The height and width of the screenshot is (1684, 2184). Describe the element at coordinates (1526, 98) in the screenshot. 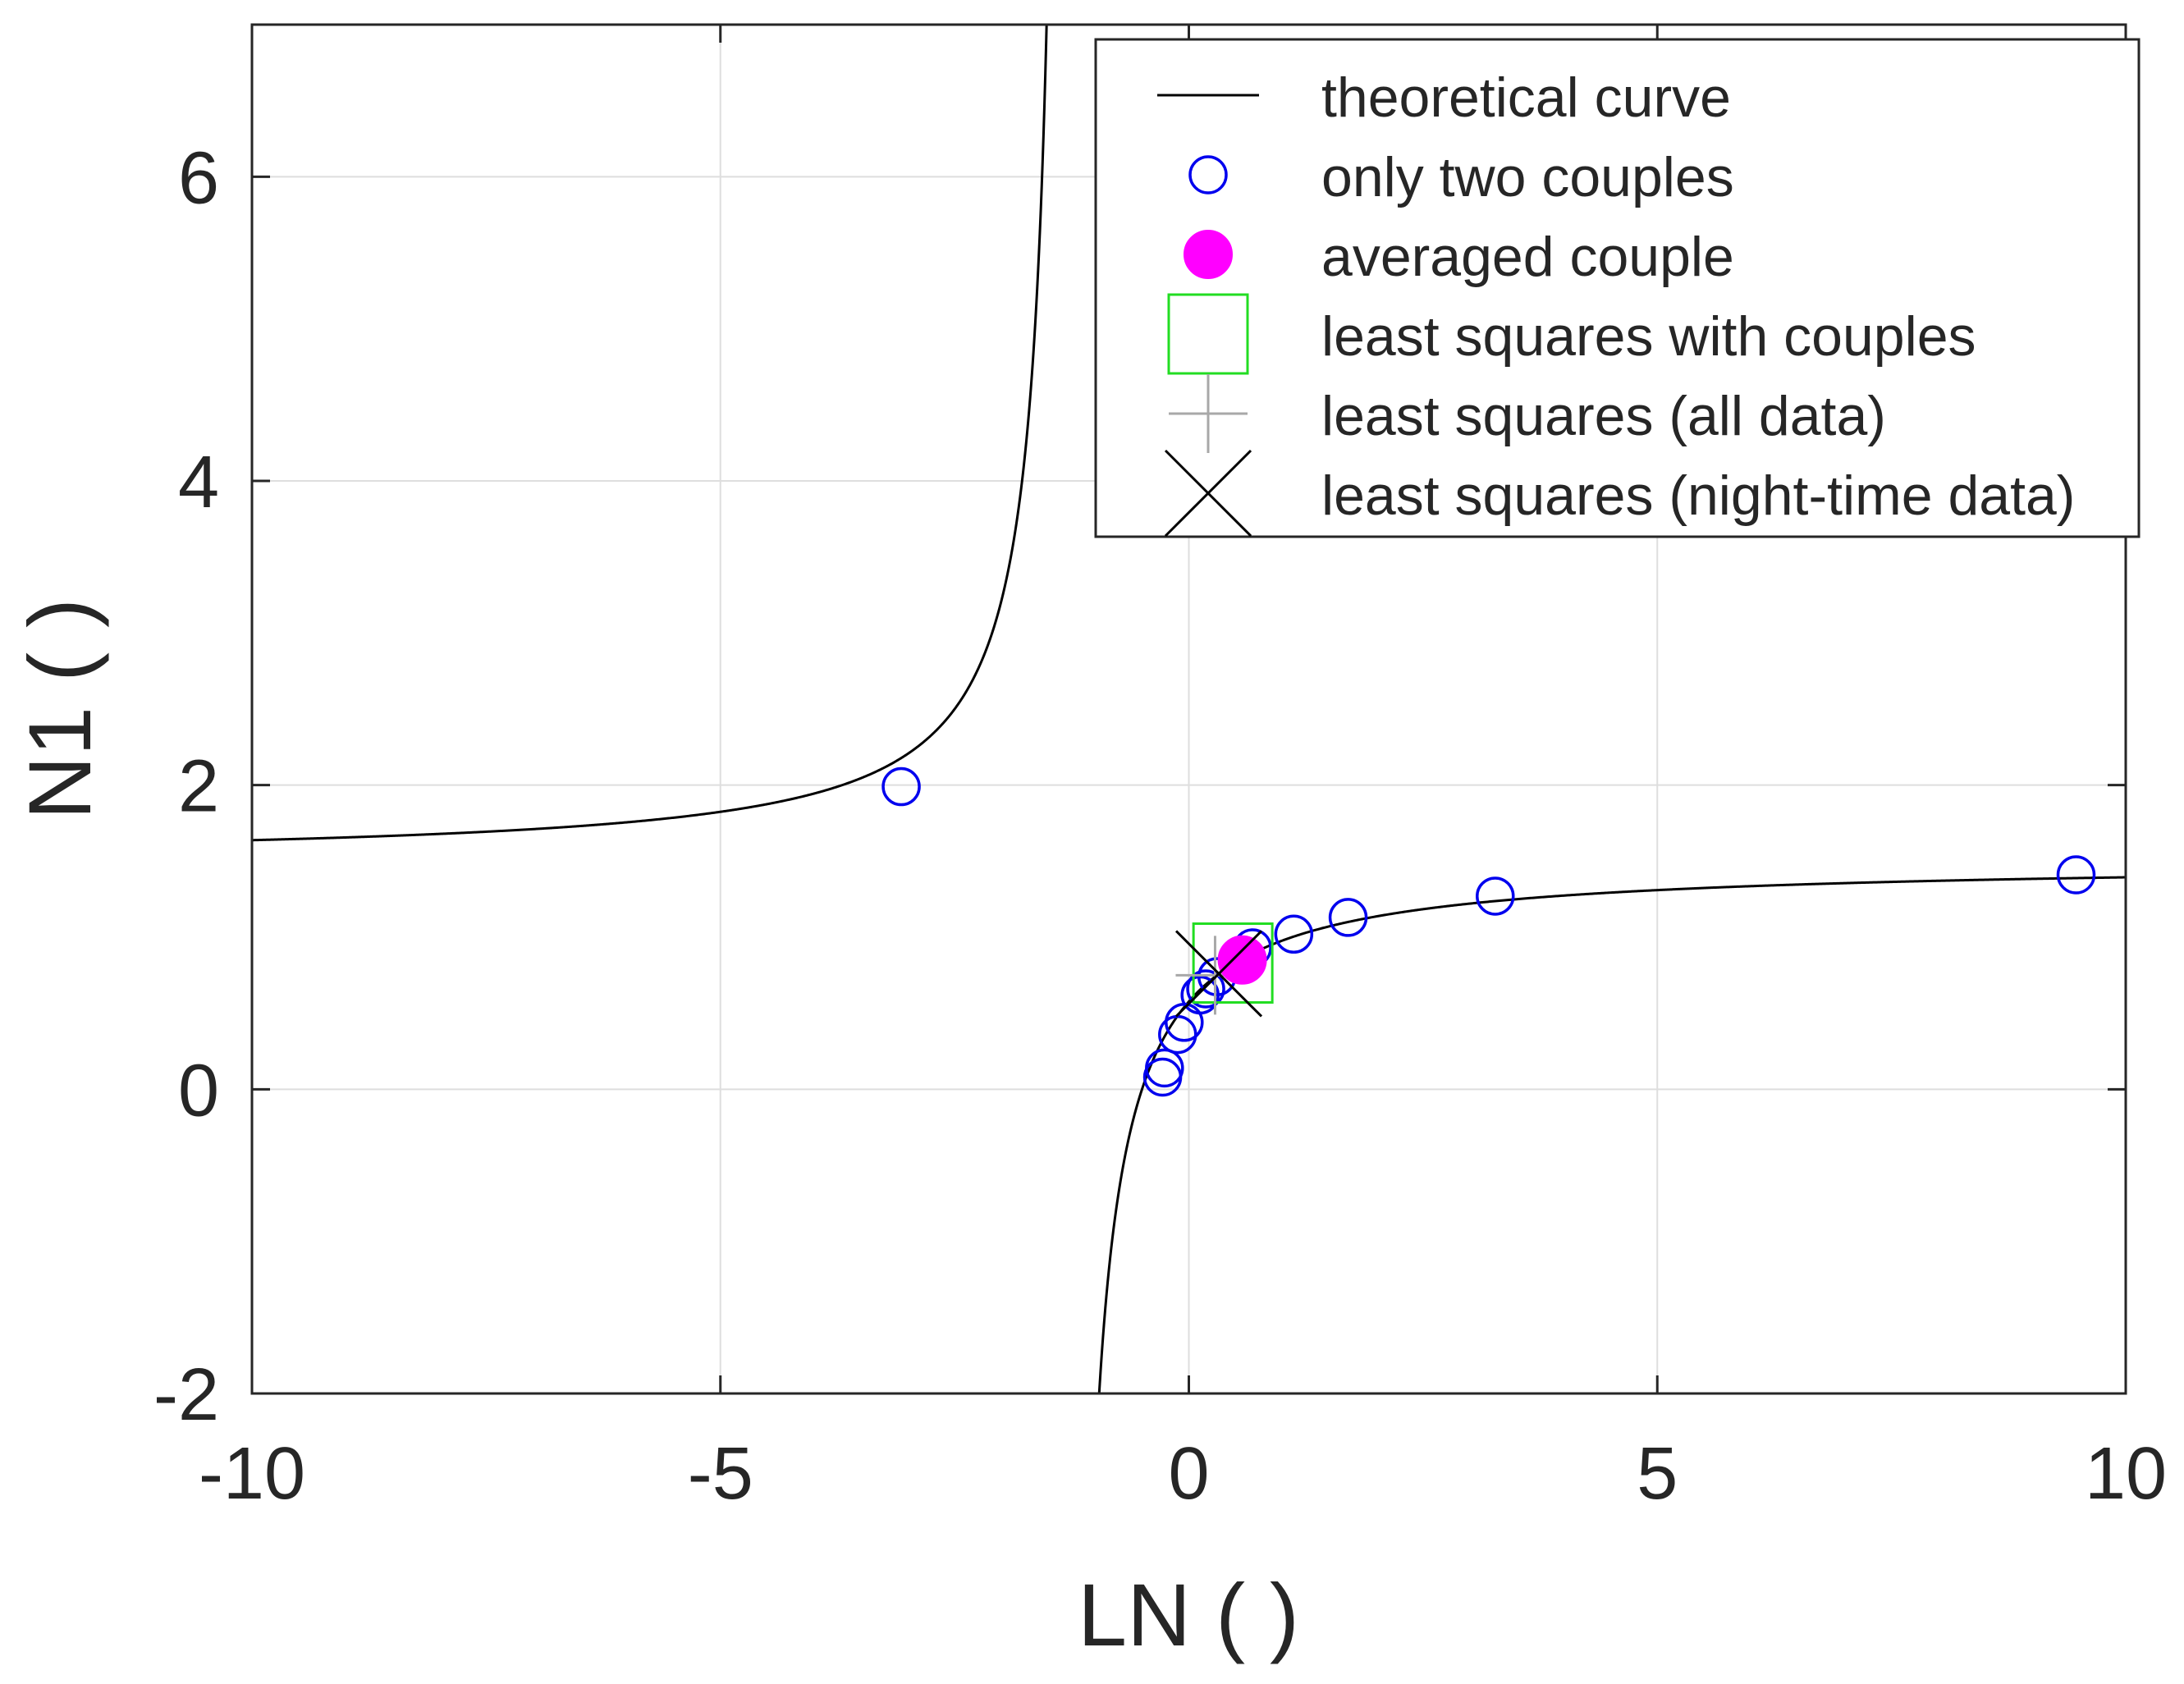

I see `legend-label: theoretical curve` at that location.